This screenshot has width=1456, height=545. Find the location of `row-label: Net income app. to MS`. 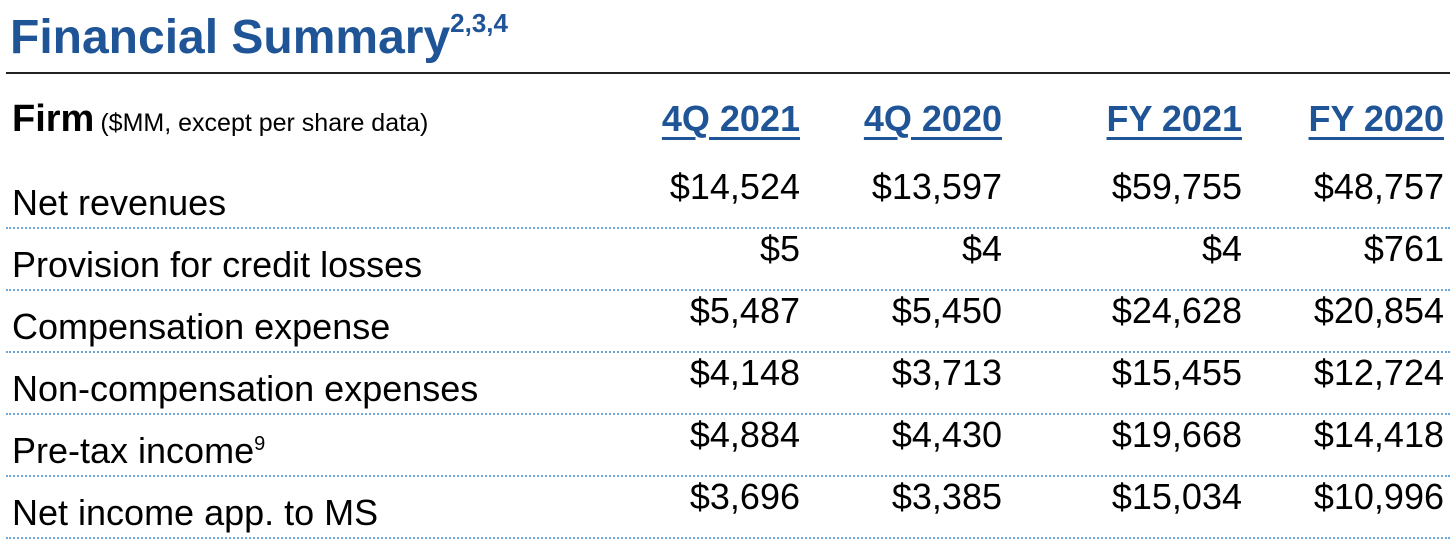

row-label: Net income app. to MS is located at coordinates (195, 512).